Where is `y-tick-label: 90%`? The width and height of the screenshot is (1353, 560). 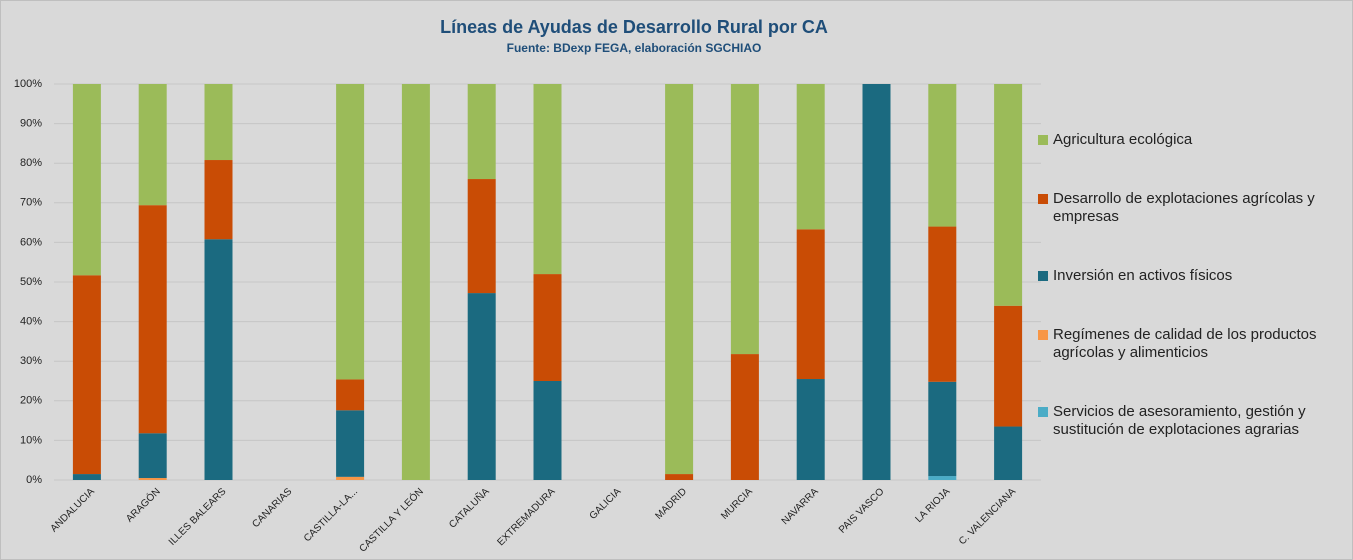
y-tick-label: 90% is located at coordinates (31, 124).